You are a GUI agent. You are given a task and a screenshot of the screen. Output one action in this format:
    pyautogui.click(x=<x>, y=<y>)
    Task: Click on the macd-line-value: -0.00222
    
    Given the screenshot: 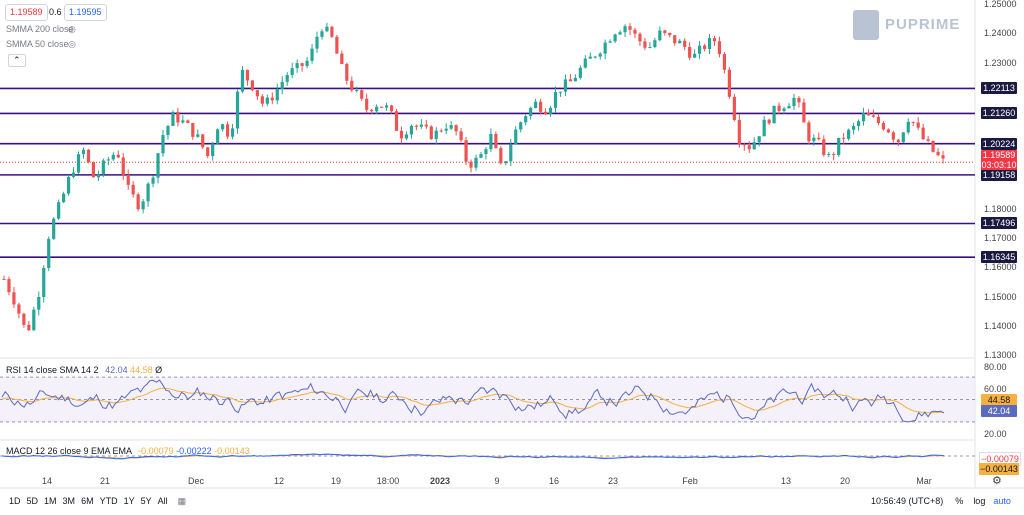 What is the action you would take?
    pyautogui.click(x=194, y=451)
    